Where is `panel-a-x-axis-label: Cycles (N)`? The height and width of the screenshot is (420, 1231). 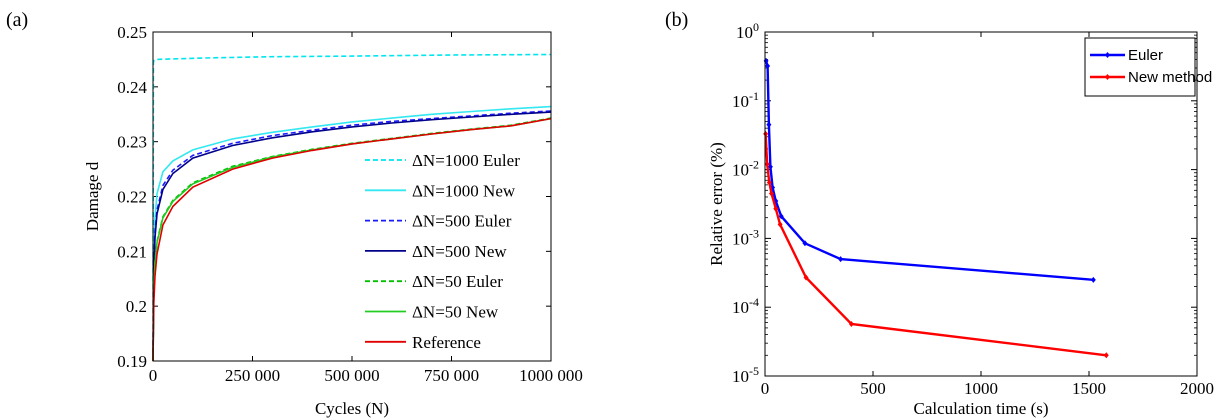 panel-a-x-axis-label: Cycles (N) is located at coordinates (352, 408).